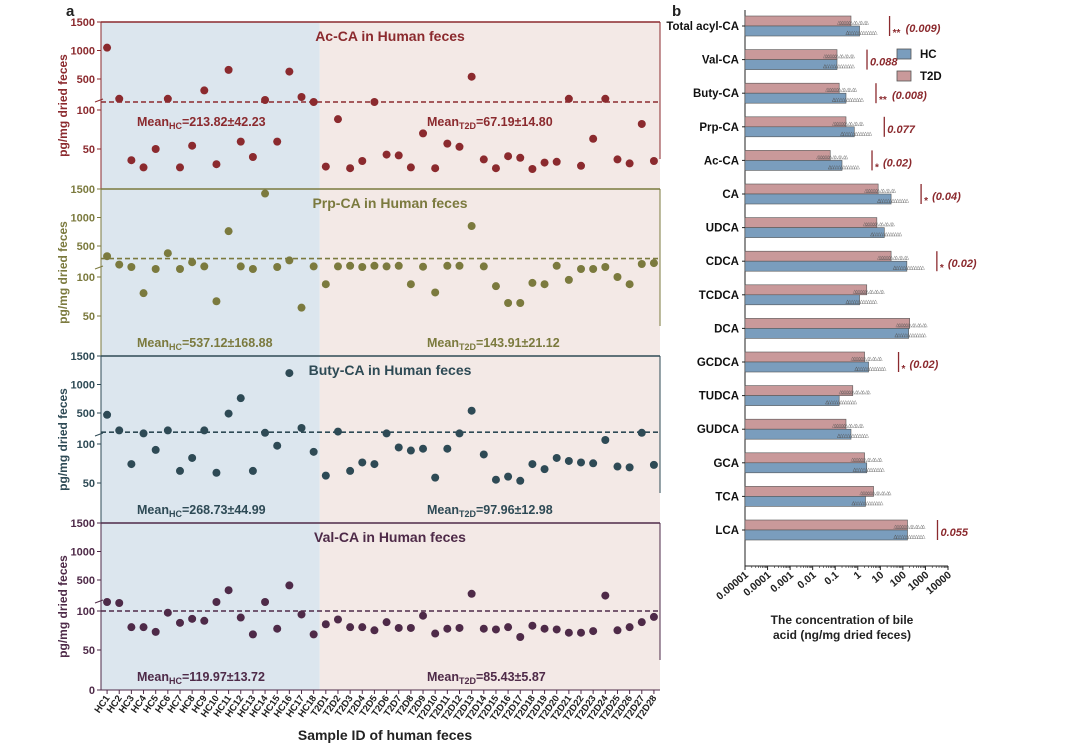 The image size is (1080, 750). Describe the element at coordinates (785, 395) in the screenshot. I see `bar-group-tudca: △△△△△△△△△△△△△△△△△△△△△△△△△△△△TUDCA` at that location.